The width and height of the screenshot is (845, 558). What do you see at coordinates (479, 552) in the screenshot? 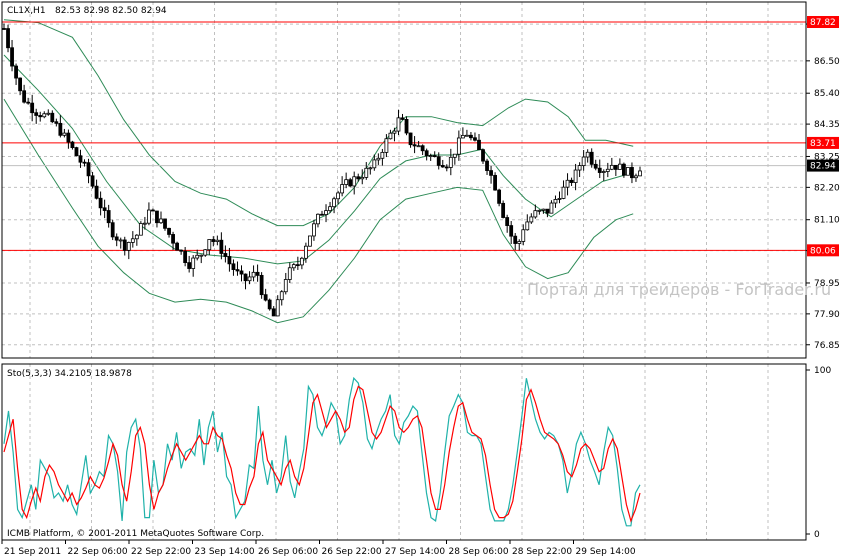
I see `time-axis-tick-label: 28 Sep 06:00` at bounding box center [479, 552].